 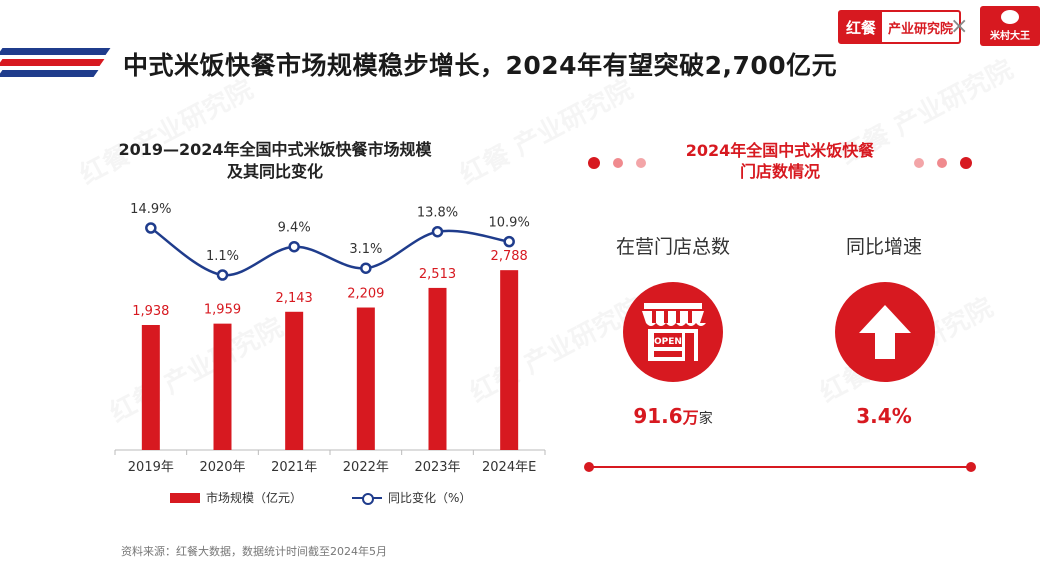 I want to click on stores-unit2: 家, so click(x=705, y=419).